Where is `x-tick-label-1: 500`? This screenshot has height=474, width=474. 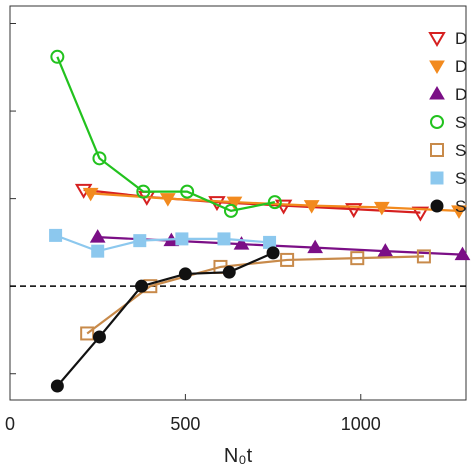
x-tick-label-1: 500 is located at coordinates (185, 424).